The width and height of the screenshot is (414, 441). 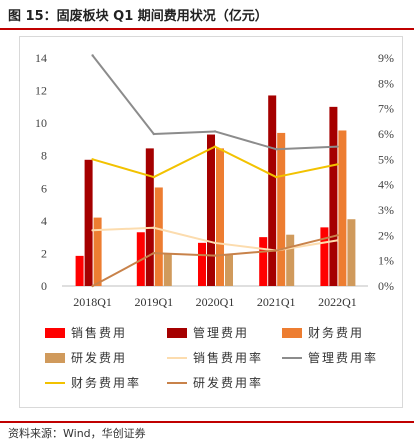 I want to click on y2-tick-label: 7%, so click(x=386, y=109).